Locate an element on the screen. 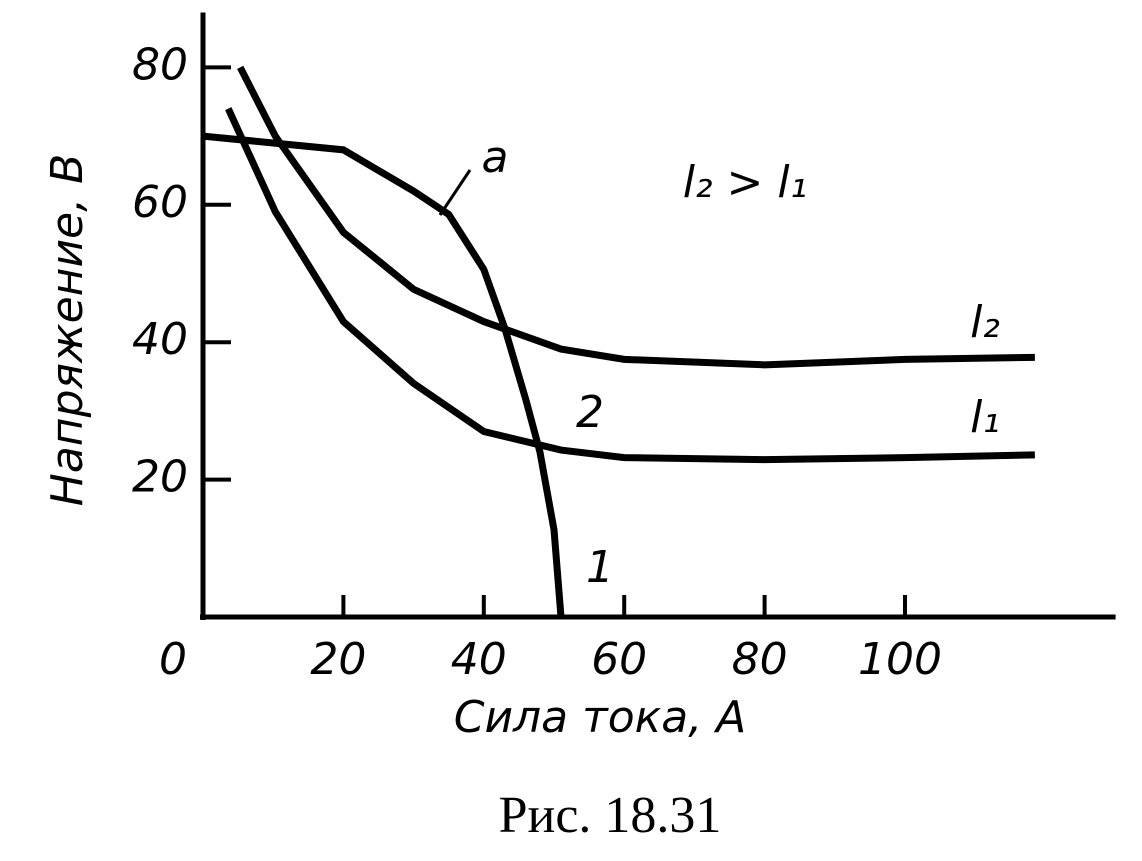 The image size is (1142, 861). curve-label: a is located at coordinates (495, 157).